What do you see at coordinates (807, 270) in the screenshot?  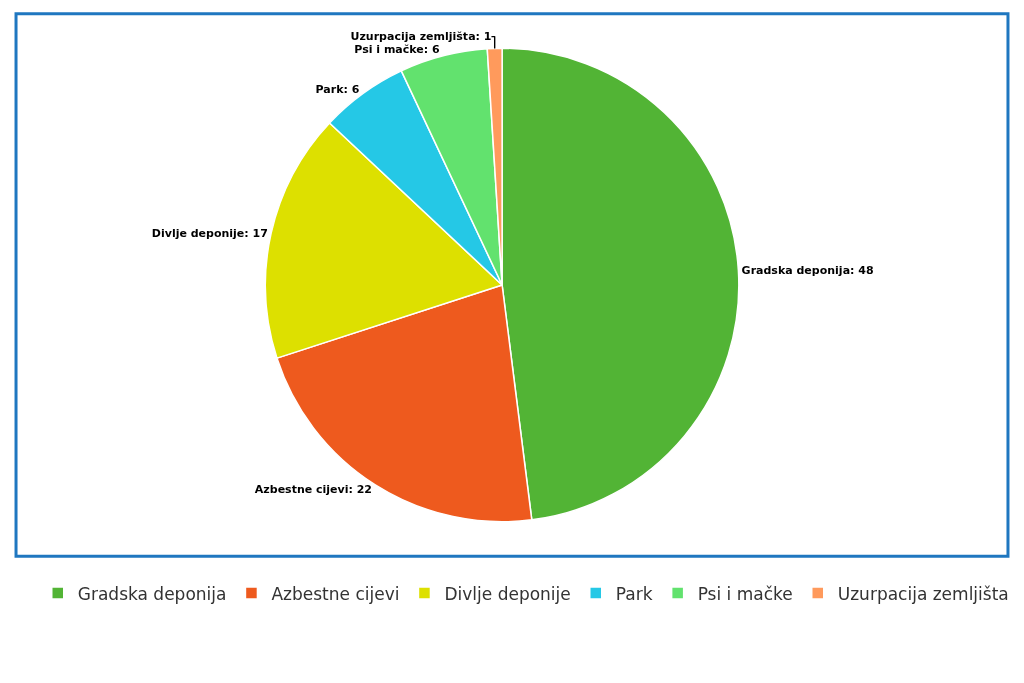 I see `data-label: Gradska deponija: 48` at bounding box center [807, 270].